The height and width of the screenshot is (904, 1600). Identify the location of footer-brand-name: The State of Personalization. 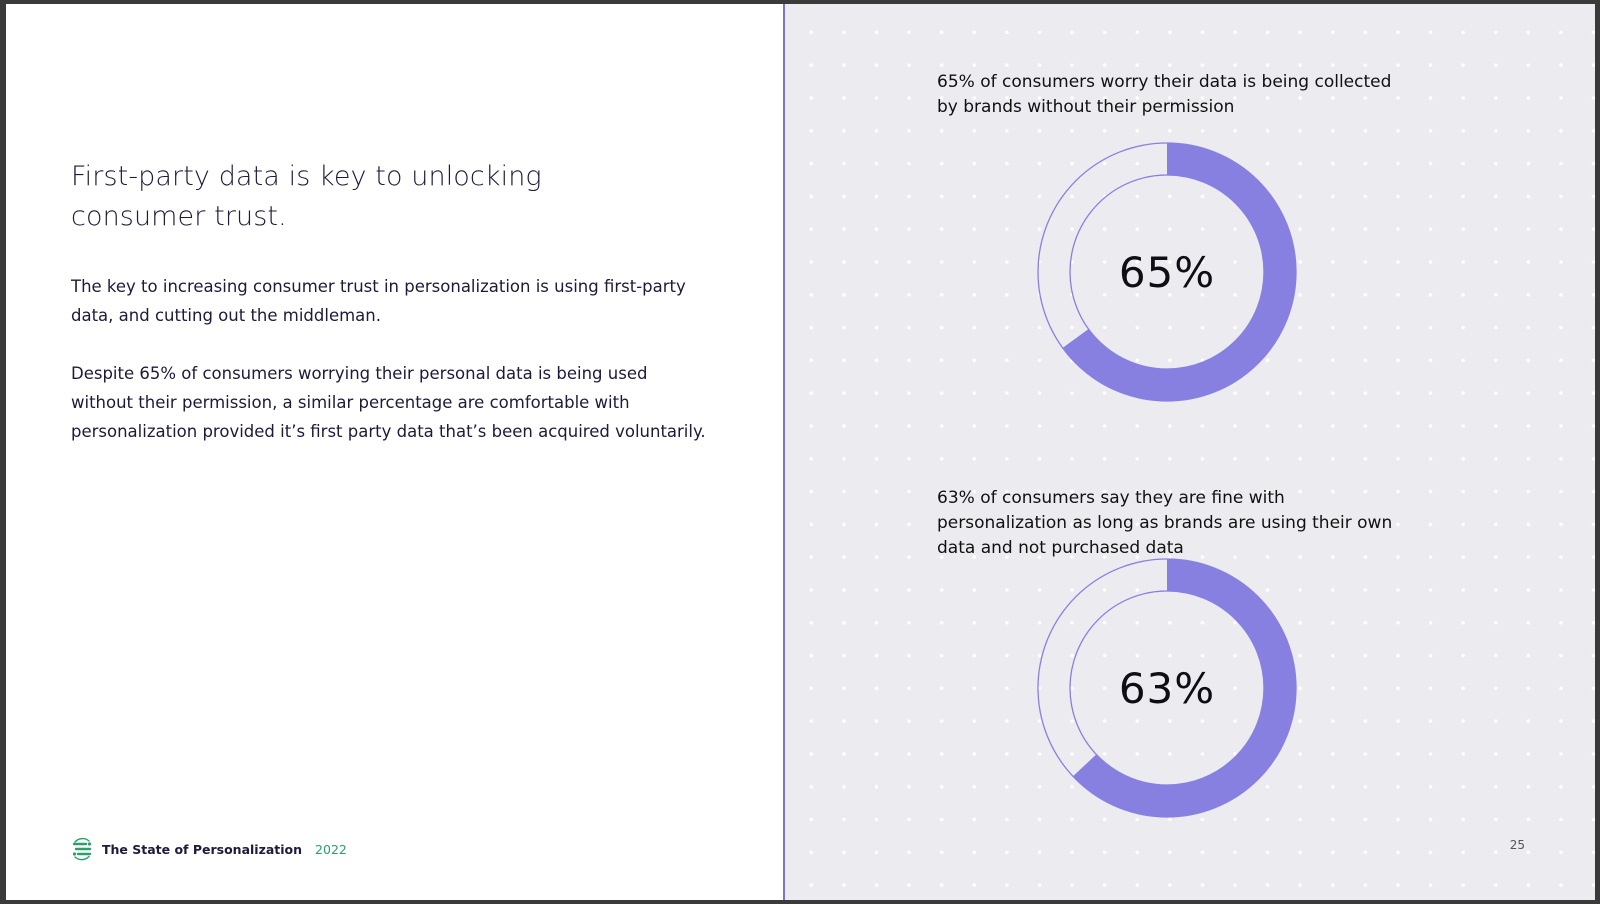
(202, 849).